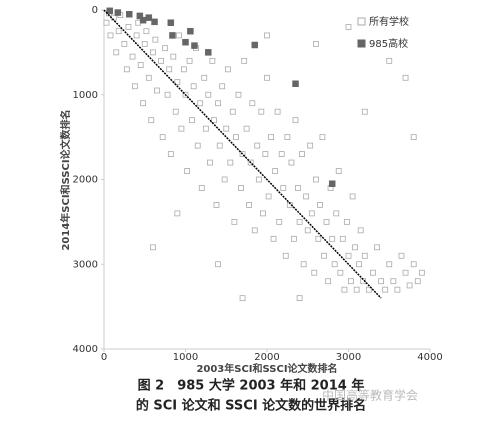 The height and width of the screenshot is (421, 502). What do you see at coordinates (85, 349) in the screenshot?
I see `y-tick-label: 4000` at bounding box center [85, 349].